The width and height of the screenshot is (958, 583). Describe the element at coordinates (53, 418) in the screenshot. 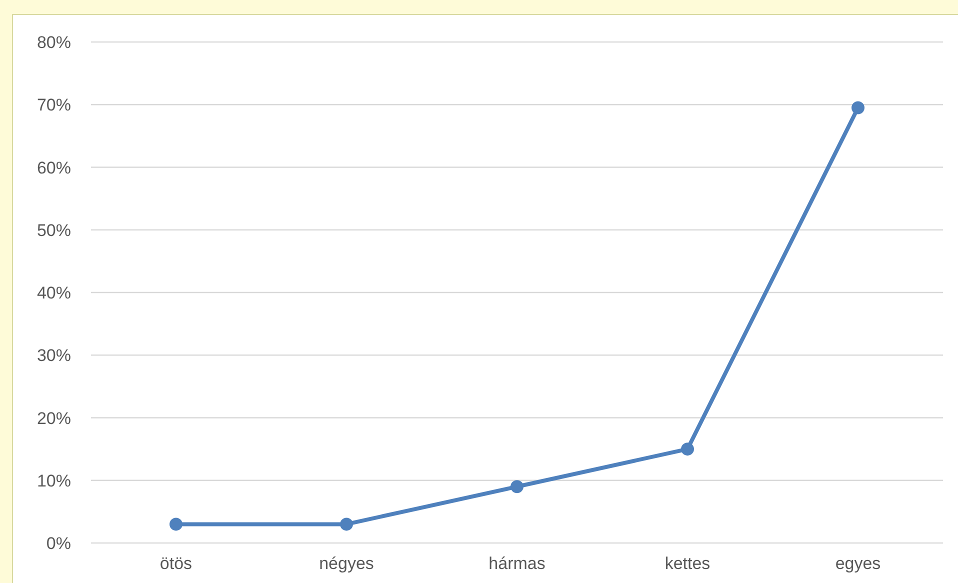

I see `y-tick-label: 20%` at that location.